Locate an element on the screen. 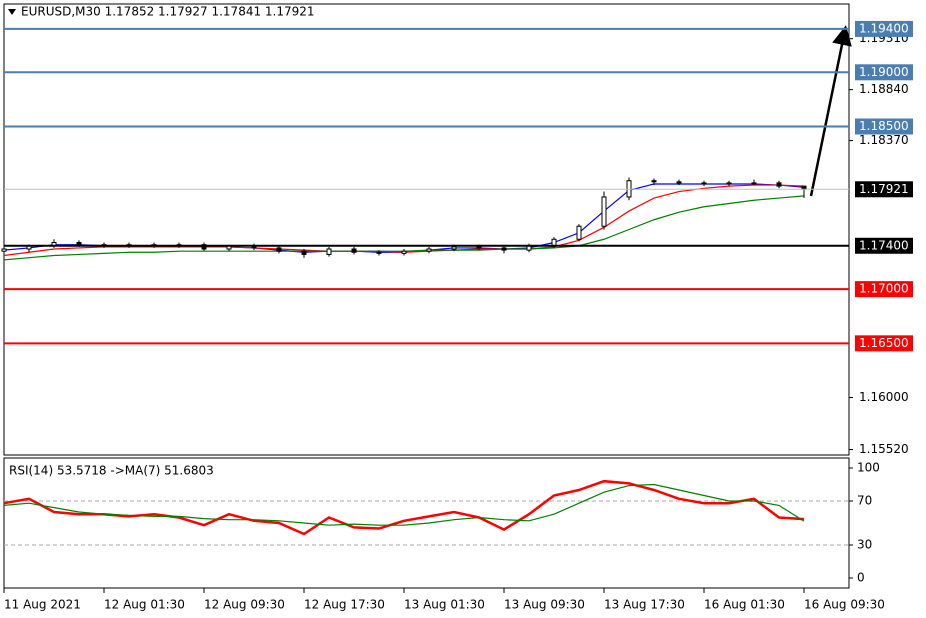 The image size is (926, 618). x-tick-label: 16 Aug 09:30 is located at coordinates (844, 605).